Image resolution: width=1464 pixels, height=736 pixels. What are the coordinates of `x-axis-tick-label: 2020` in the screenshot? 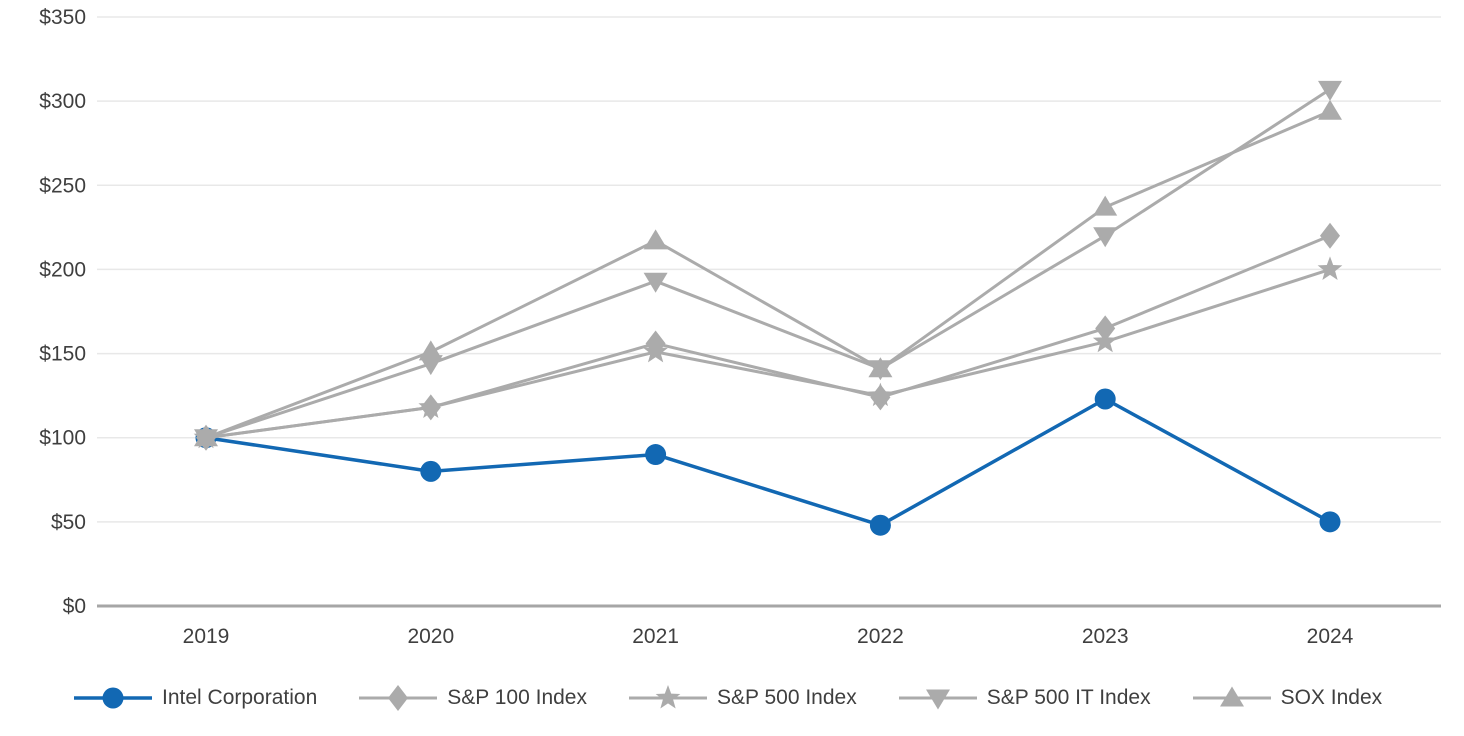 It's located at (430, 636).